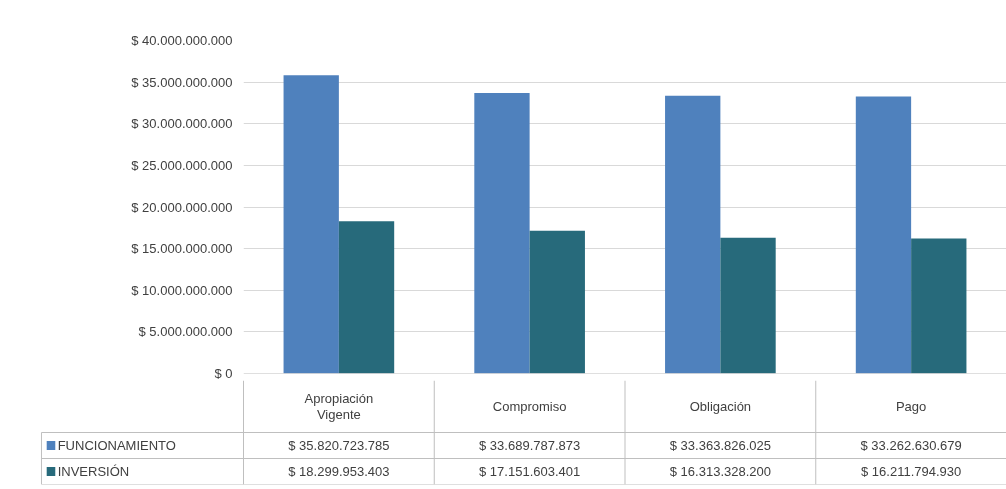 Image resolution: width=1006 pixels, height=489 pixels. What do you see at coordinates (530, 445) in the screenshot?
I see `data-label: $ 33.689.787.873` at bounding box center [530, 445].